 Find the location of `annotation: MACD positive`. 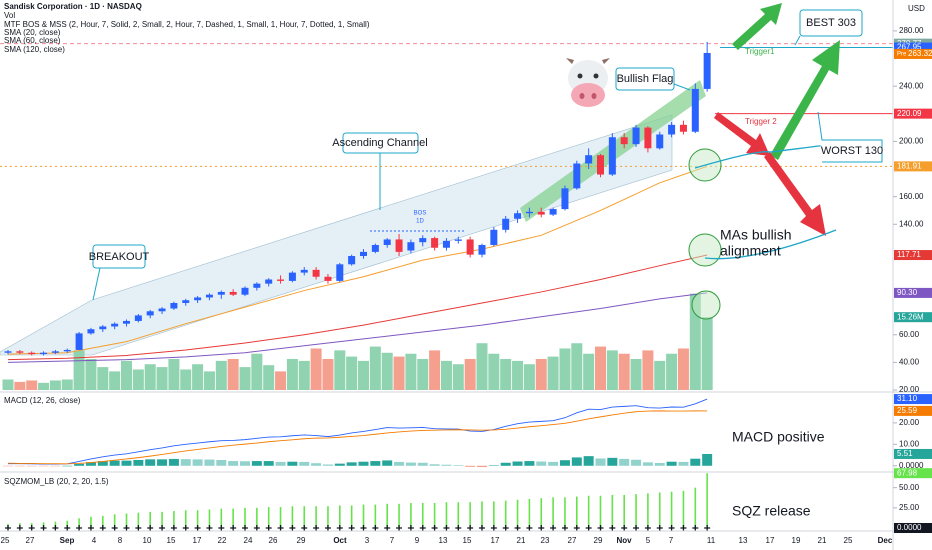

annotation: MACD positive is located at coordinates (778, 437).